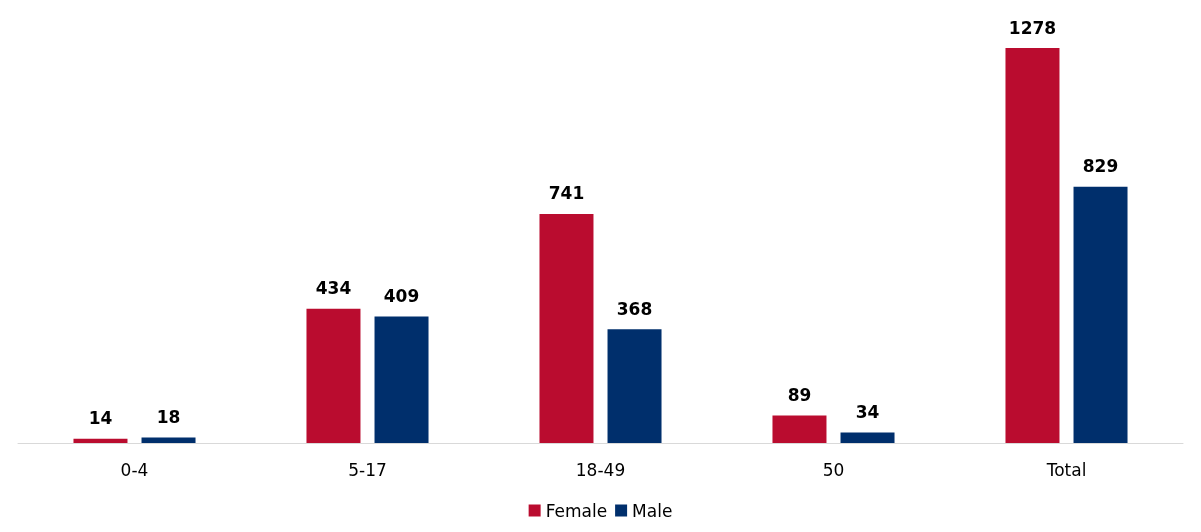 Image resolution: width=1201 pixels, height=532 pixels. I want to click on data-label: 409, so click(401, 296).